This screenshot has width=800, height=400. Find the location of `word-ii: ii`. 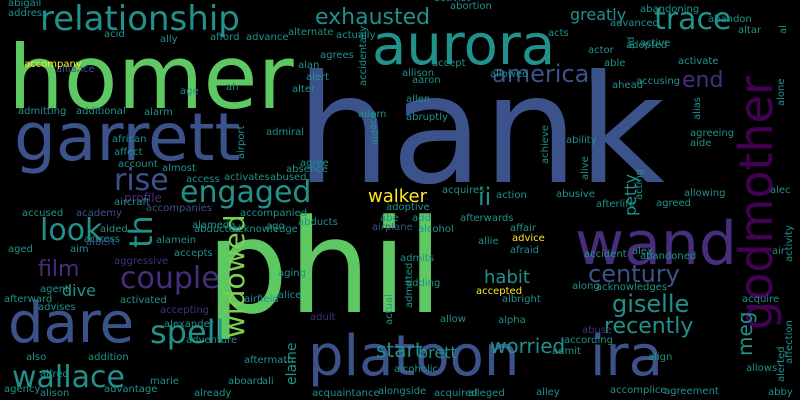

word-ii: ii is located at coordinates (484, 197).